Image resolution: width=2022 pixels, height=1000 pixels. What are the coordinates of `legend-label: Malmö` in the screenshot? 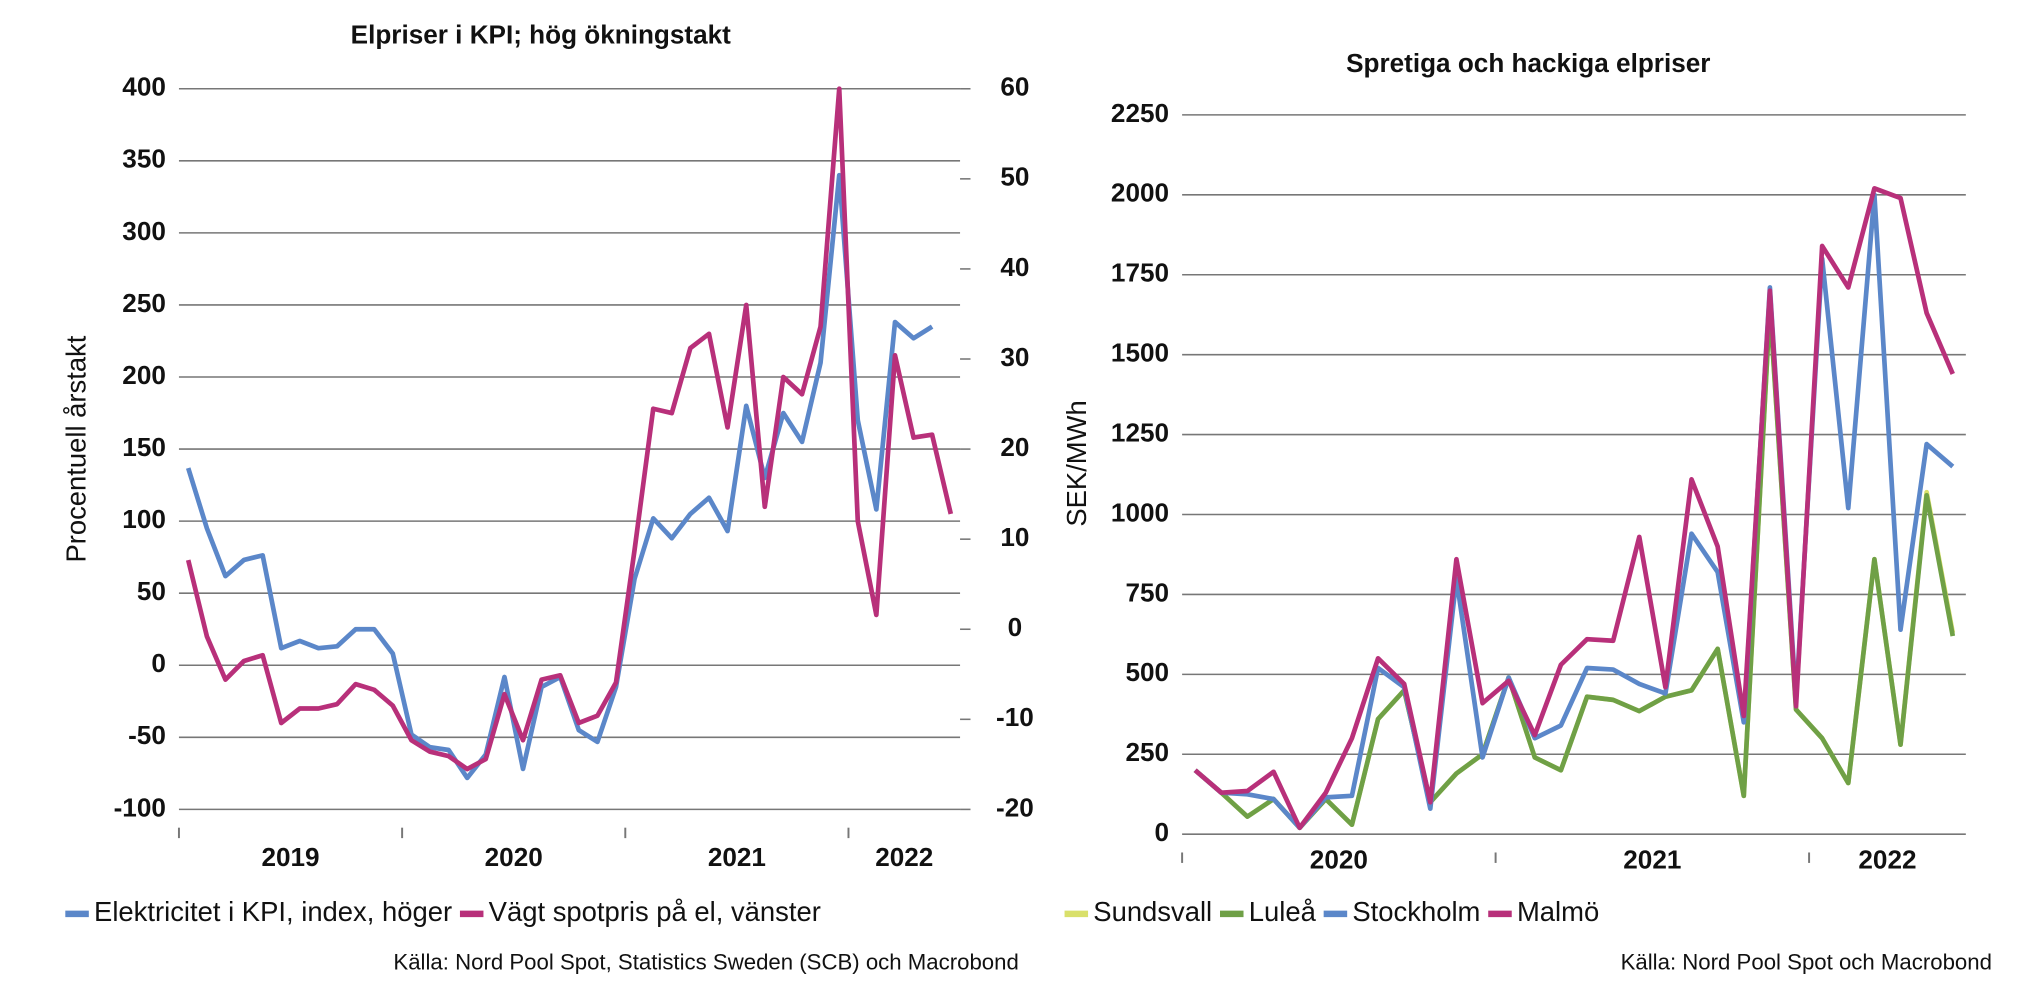 It's located at (1558, 911).